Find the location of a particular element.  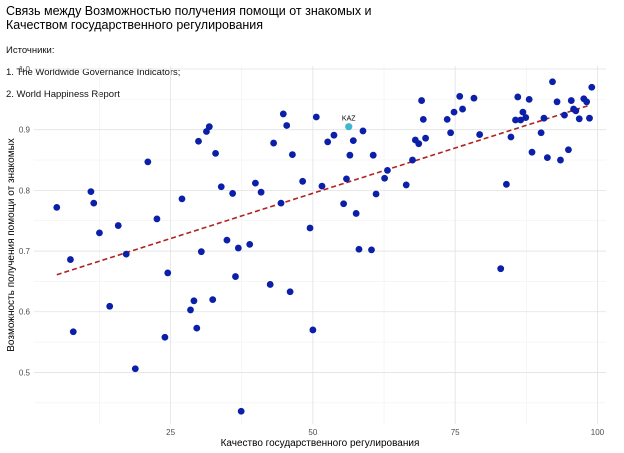

x-tick-label: 100 is located at coordinates (598, 432).